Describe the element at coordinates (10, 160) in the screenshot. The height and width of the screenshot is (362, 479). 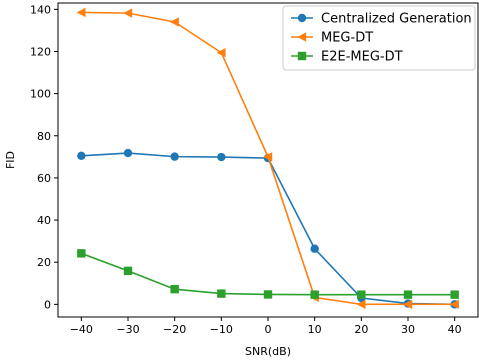
I see `y-axis-label: FID` at that location.